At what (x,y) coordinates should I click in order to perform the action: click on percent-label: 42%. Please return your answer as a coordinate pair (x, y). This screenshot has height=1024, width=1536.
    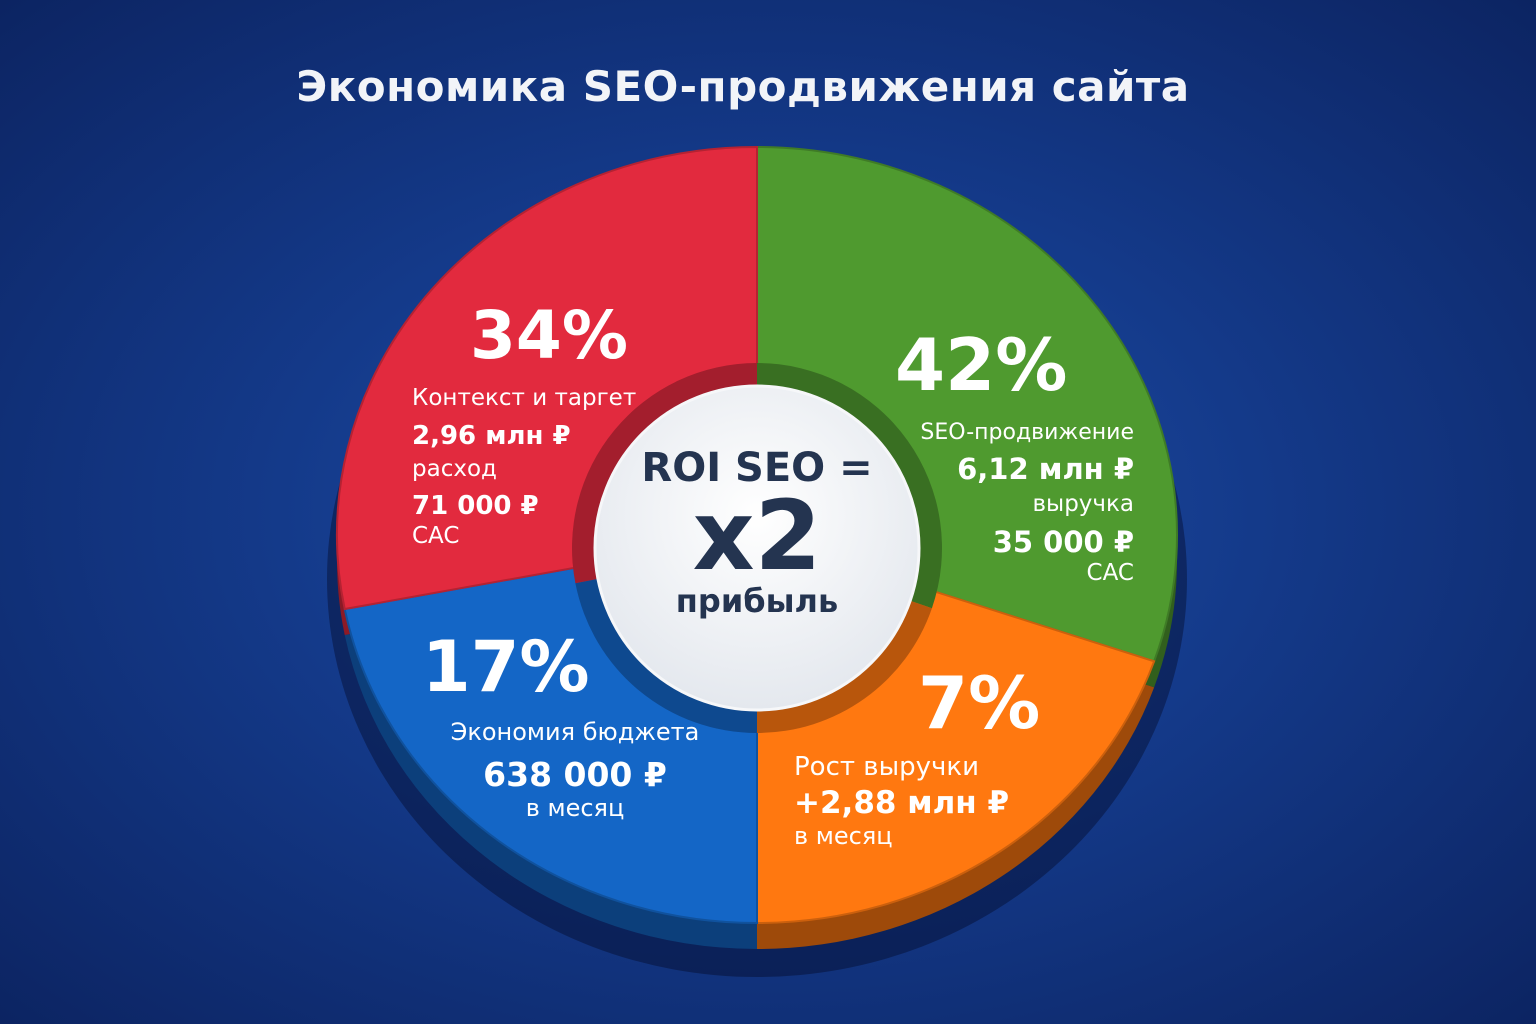
    Looking at the image, I should click on (981, 365).